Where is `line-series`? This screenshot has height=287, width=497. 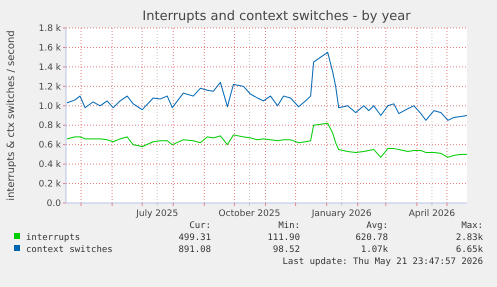
line-series is located at coordinates (267, 140).